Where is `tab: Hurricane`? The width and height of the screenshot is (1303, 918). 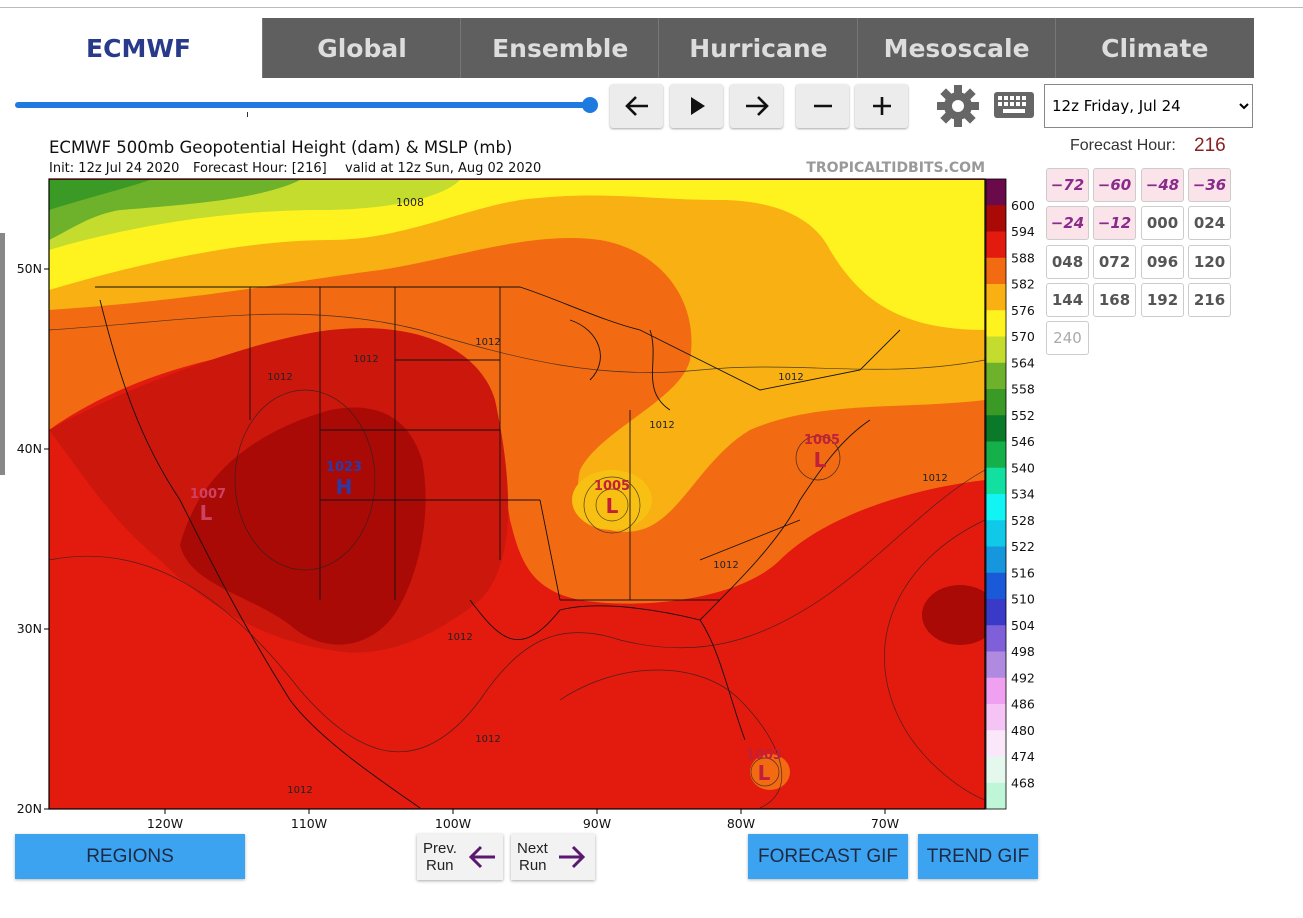 tab: Hurricane is located at coordinates (758, 48).